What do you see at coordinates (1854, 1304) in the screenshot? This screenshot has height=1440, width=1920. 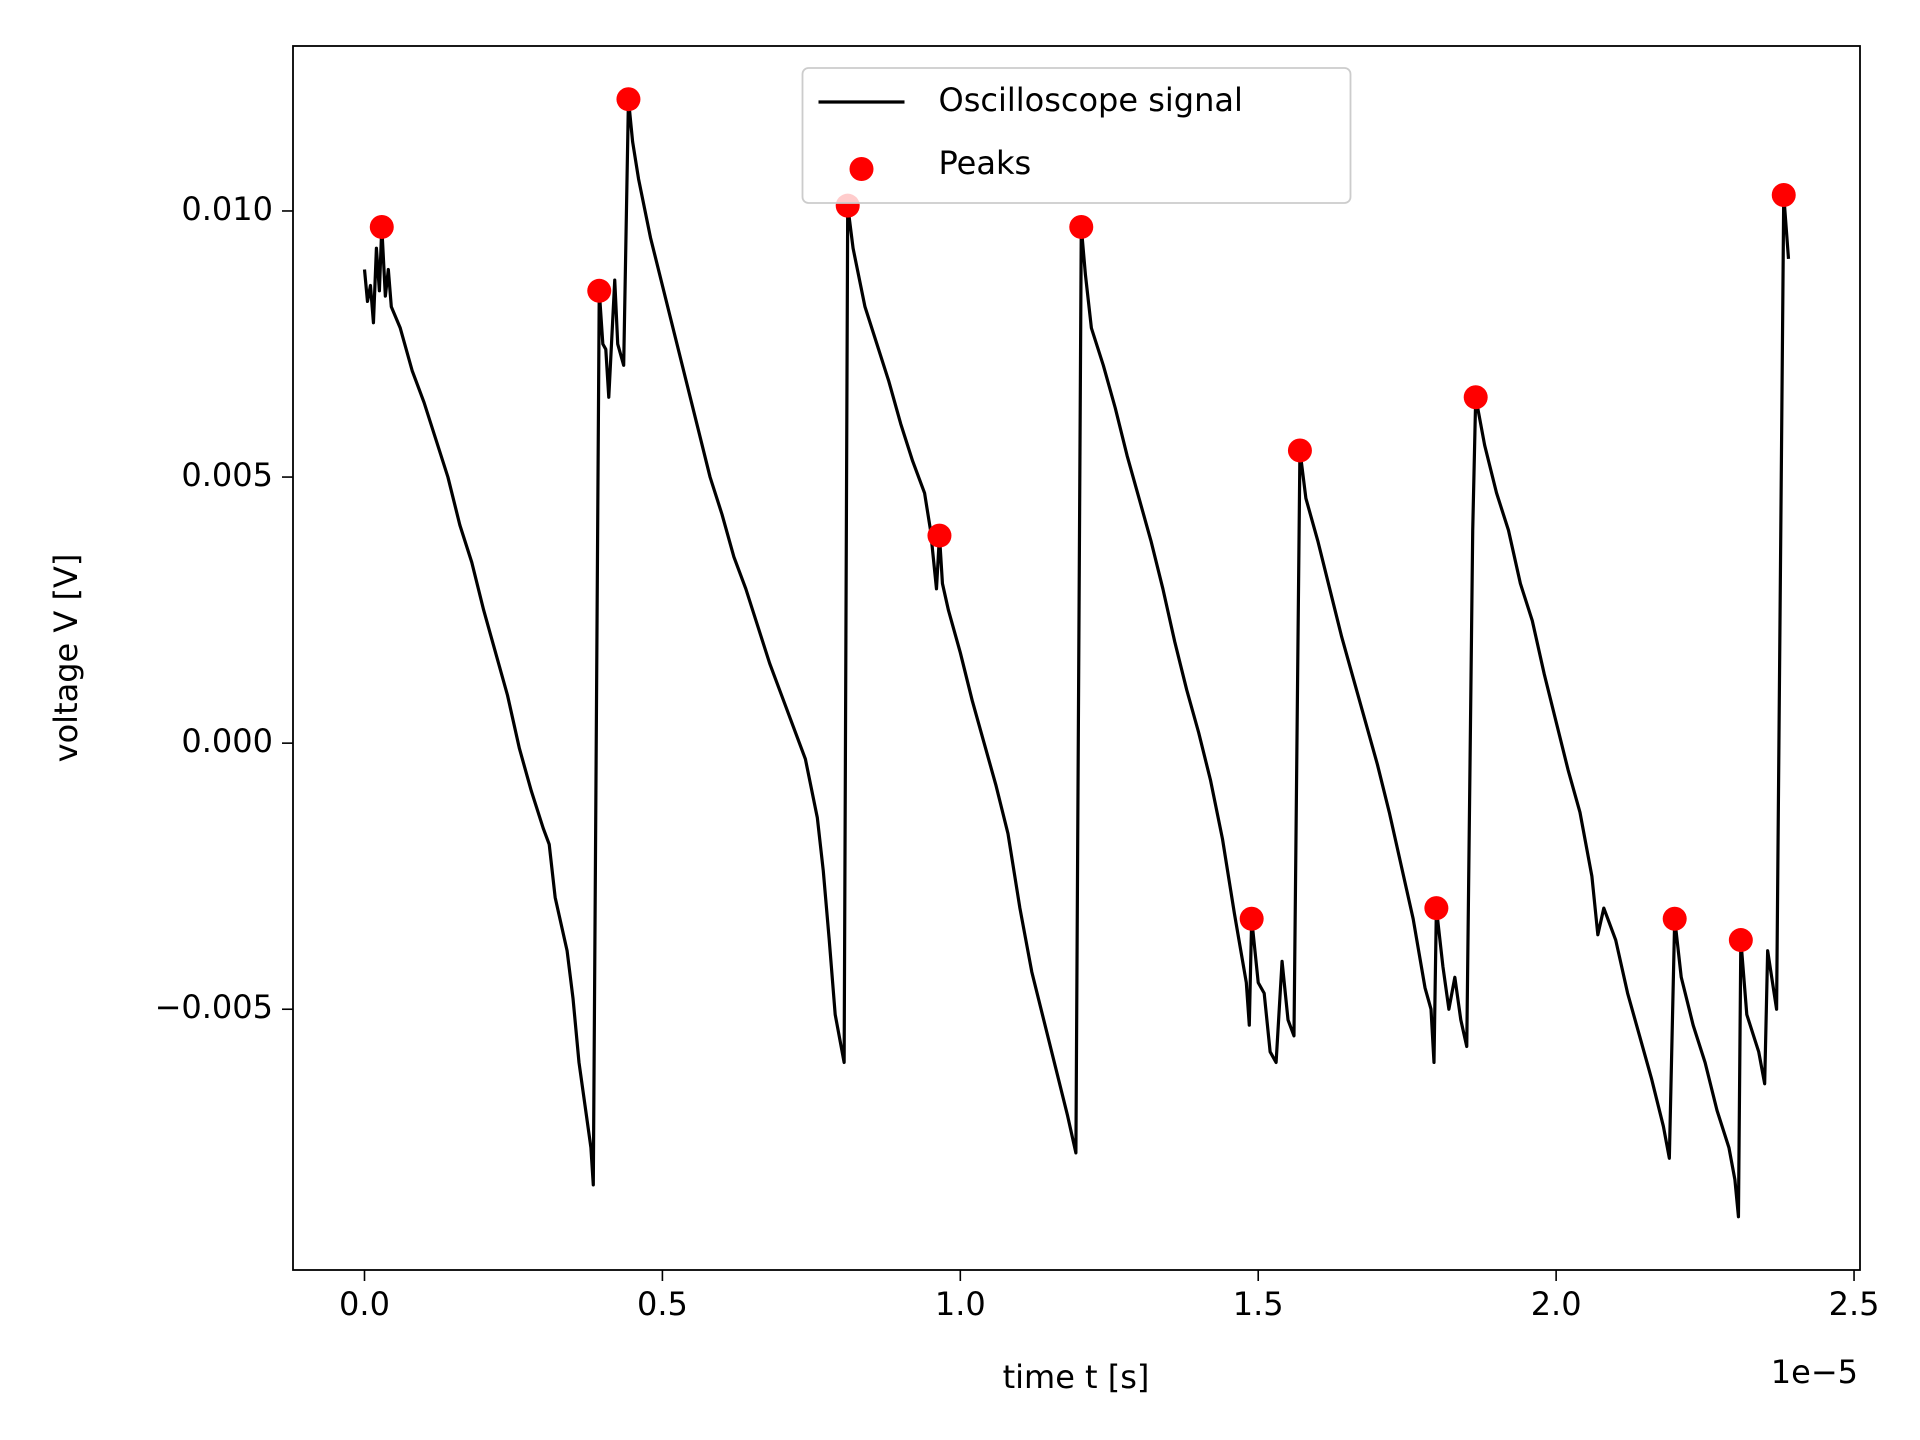 I see `x-tick-label: 2.5` at bounding box center [1854, 1304].